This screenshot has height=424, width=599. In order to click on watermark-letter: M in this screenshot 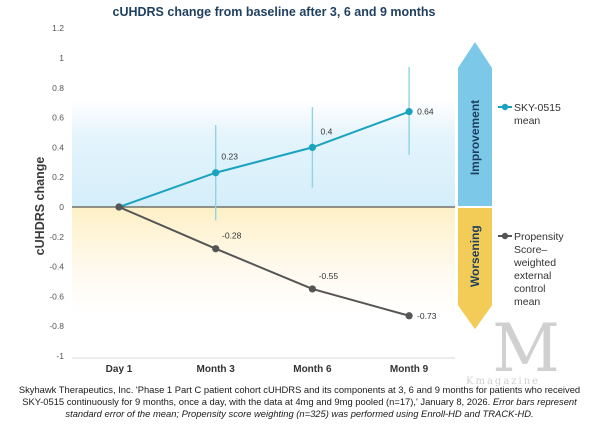, I will do `click(526, 348)`.